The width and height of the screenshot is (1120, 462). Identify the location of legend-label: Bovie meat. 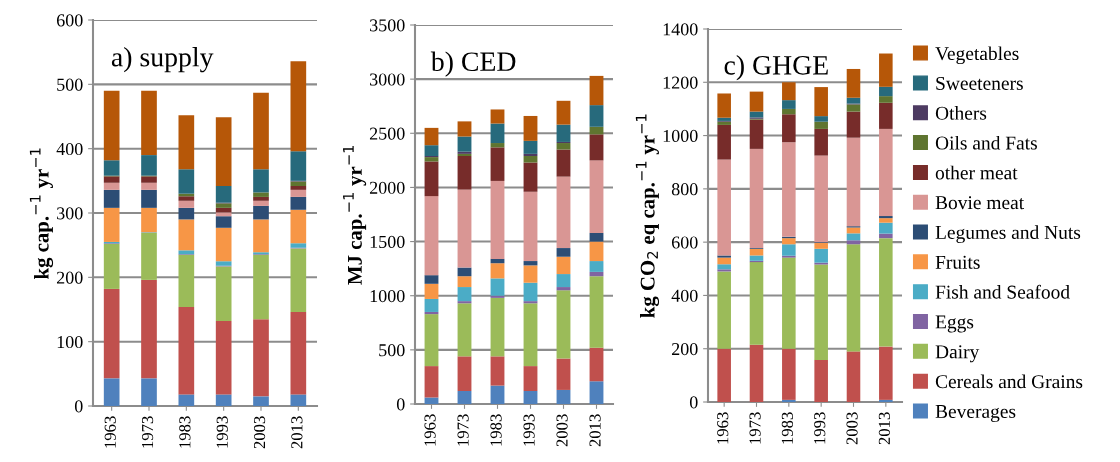
(980, 203).